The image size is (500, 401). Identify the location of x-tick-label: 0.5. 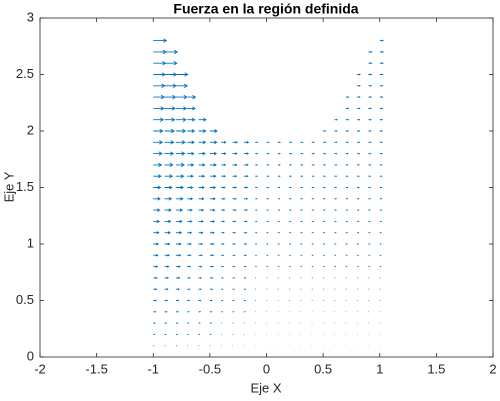
(323, 368).